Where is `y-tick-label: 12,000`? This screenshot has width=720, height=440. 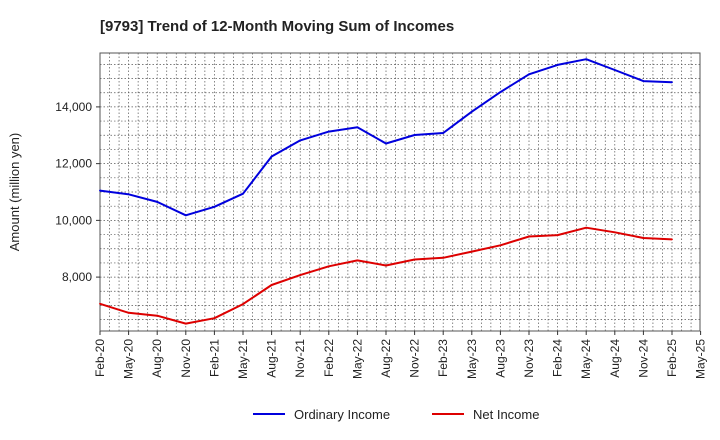
y-tick-label: 12,000 is located at coordinates (73, 164).